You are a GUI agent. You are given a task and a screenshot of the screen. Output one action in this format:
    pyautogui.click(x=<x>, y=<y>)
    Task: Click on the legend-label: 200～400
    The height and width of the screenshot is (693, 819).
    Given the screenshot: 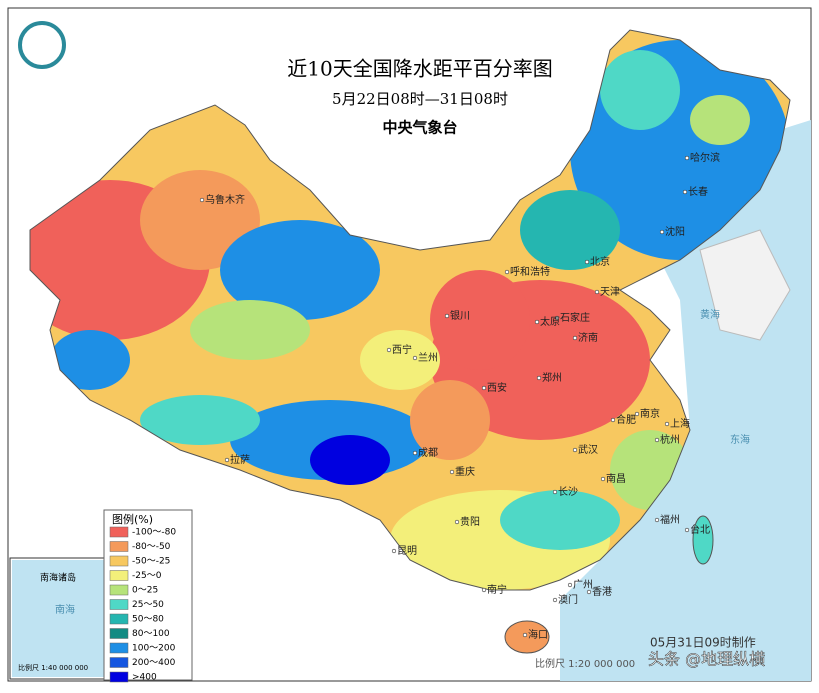 What is the action you would take?
    pyautogui.click(x=154, y=663)
    